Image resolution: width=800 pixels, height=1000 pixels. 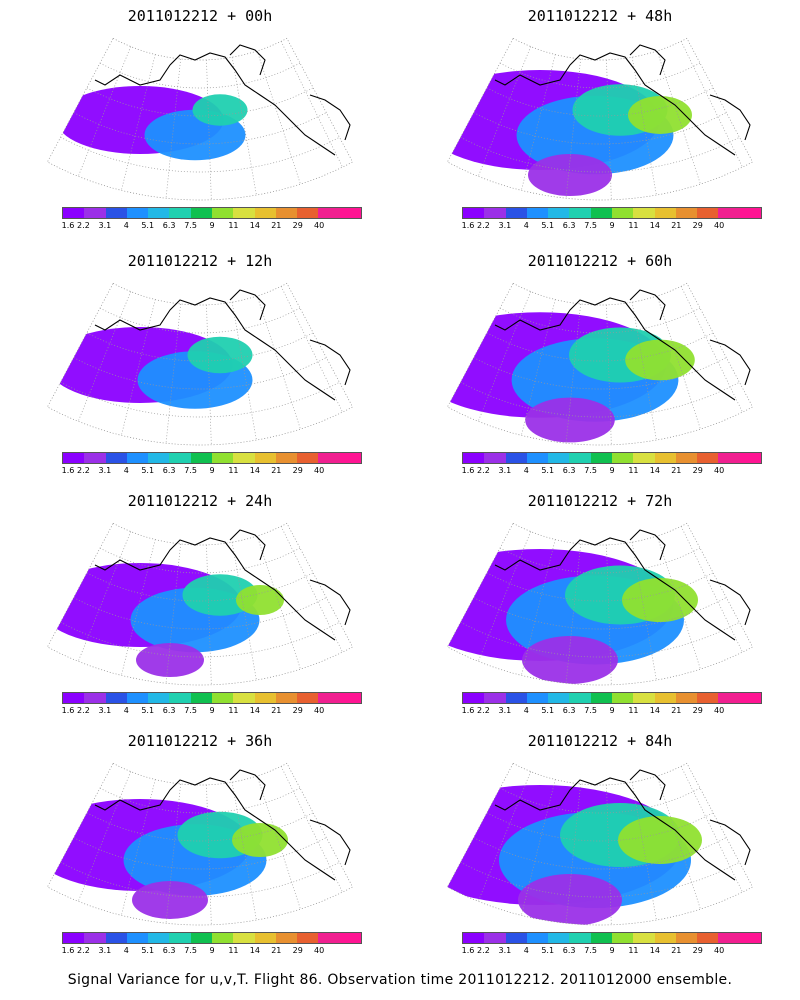 I want to click on panel-title: 2011012212 + 72h, so click(x=600, y=501).